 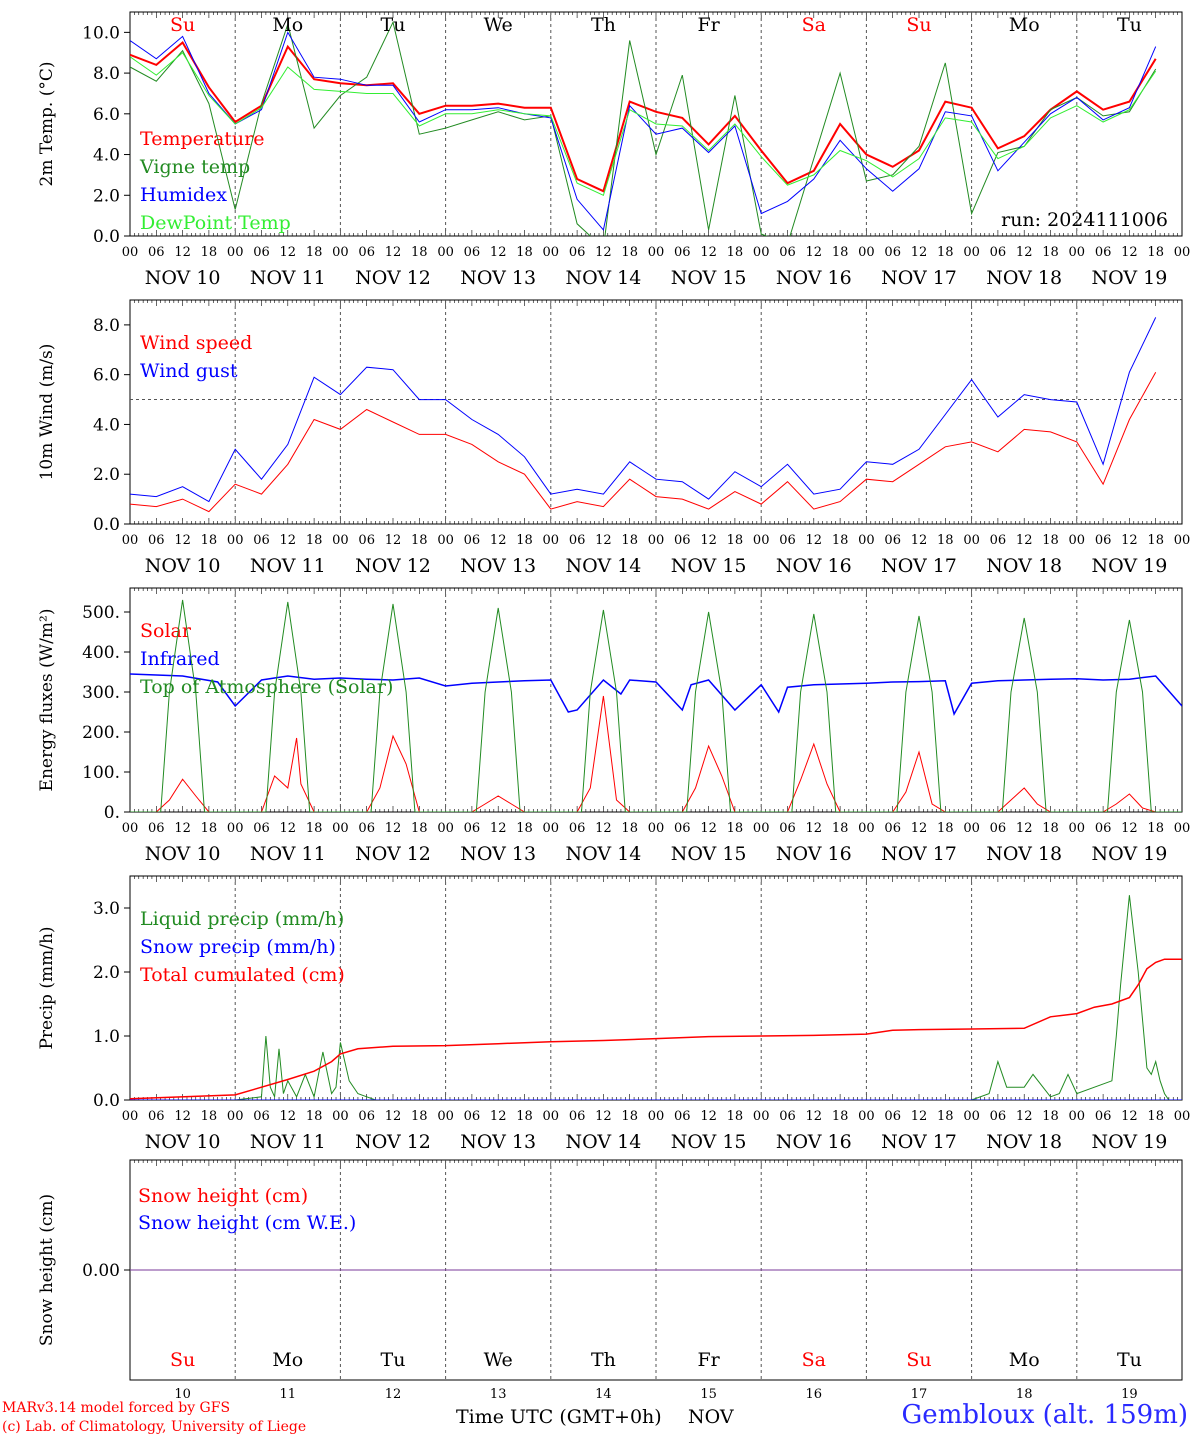 I want to click on y-tick-label: 0.00, so click(x=101, y=1271).